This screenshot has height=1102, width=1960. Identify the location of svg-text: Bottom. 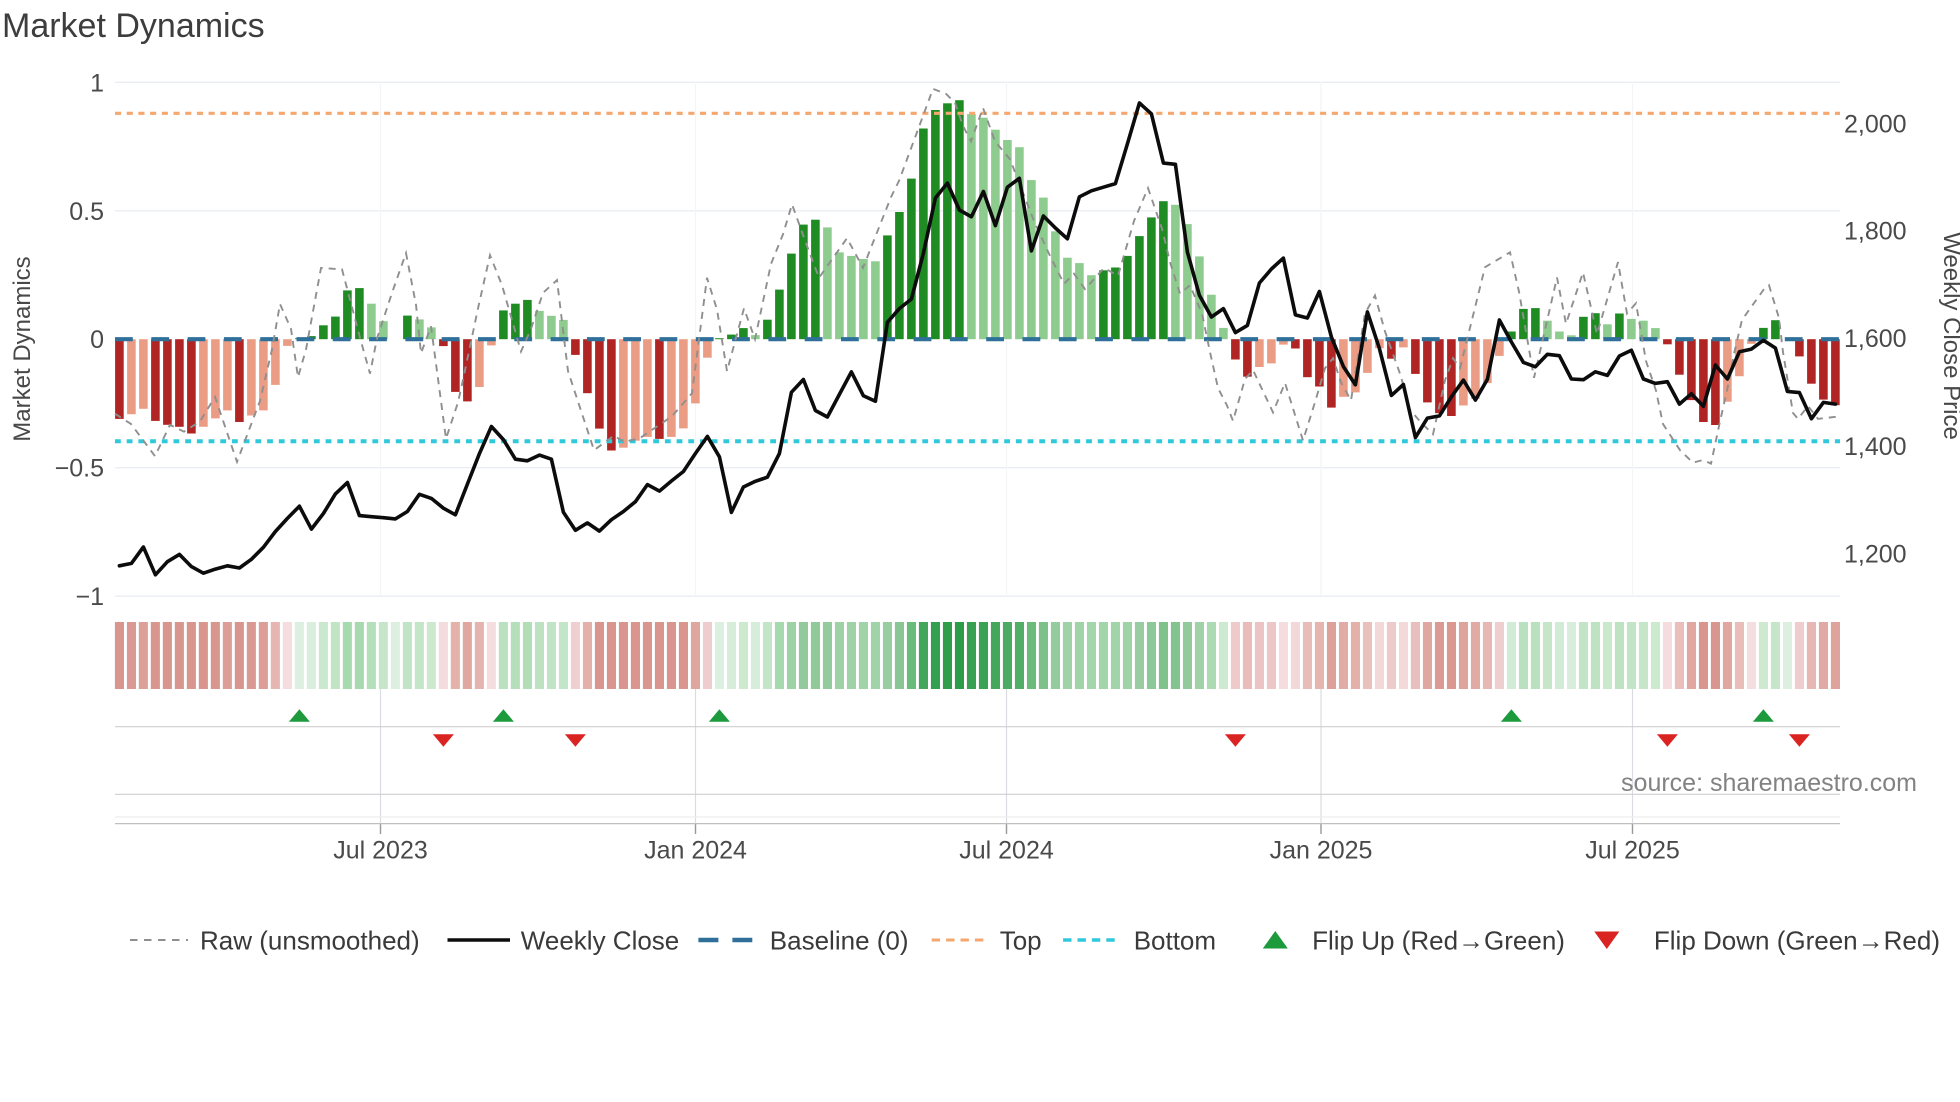
(1175, 941).